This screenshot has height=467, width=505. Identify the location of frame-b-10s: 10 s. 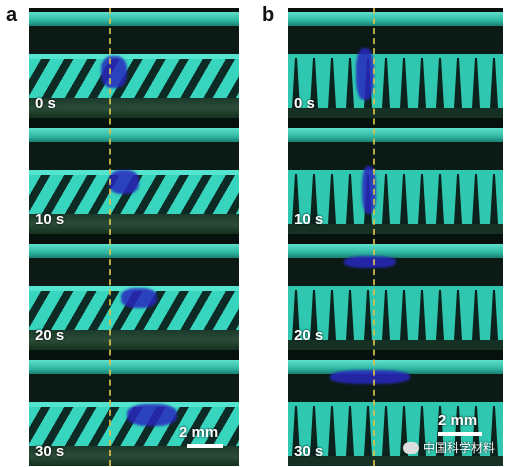
(395, 179).